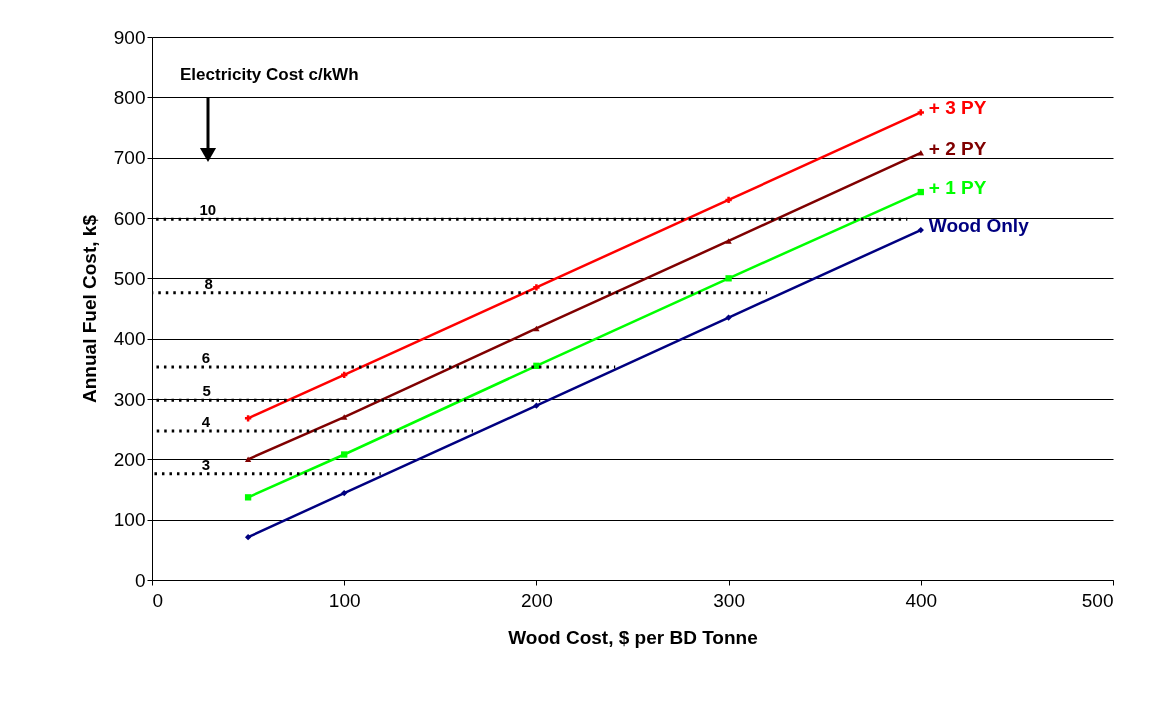 This screenshot has height=712, width=1169. What do you see at coordinates (206, 391) in the screenshot?
I see `annotation: 5` at bounding box center [206, 391].